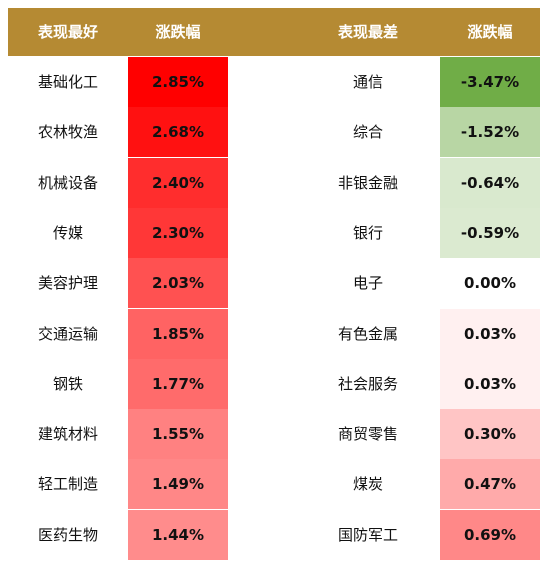  Describe the element at coordinates (275, 132) in the screenshot. I see `table-row: 农林牧渔 2.68% 综合 -1.52%` at that location.